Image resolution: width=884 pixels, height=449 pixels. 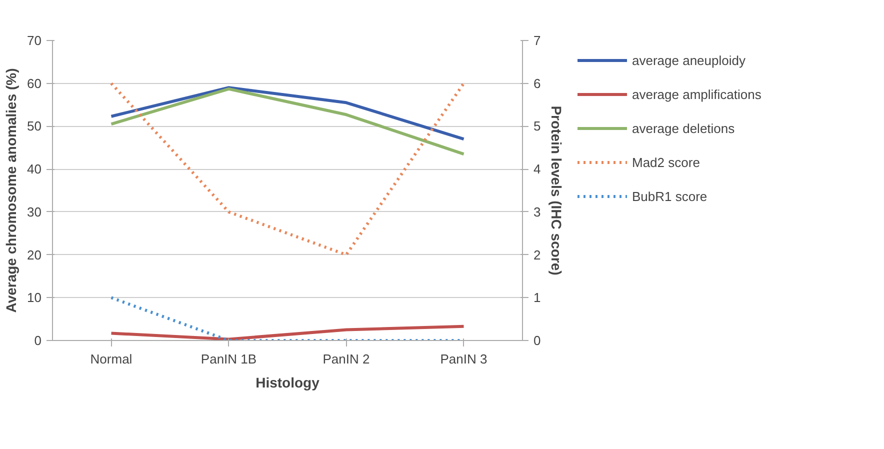 What do you see at coordinates (556, 191) in the screenshot?
I see `y2-axis-title: Protein levels (IHC score)` at bounding box center [556, 191].